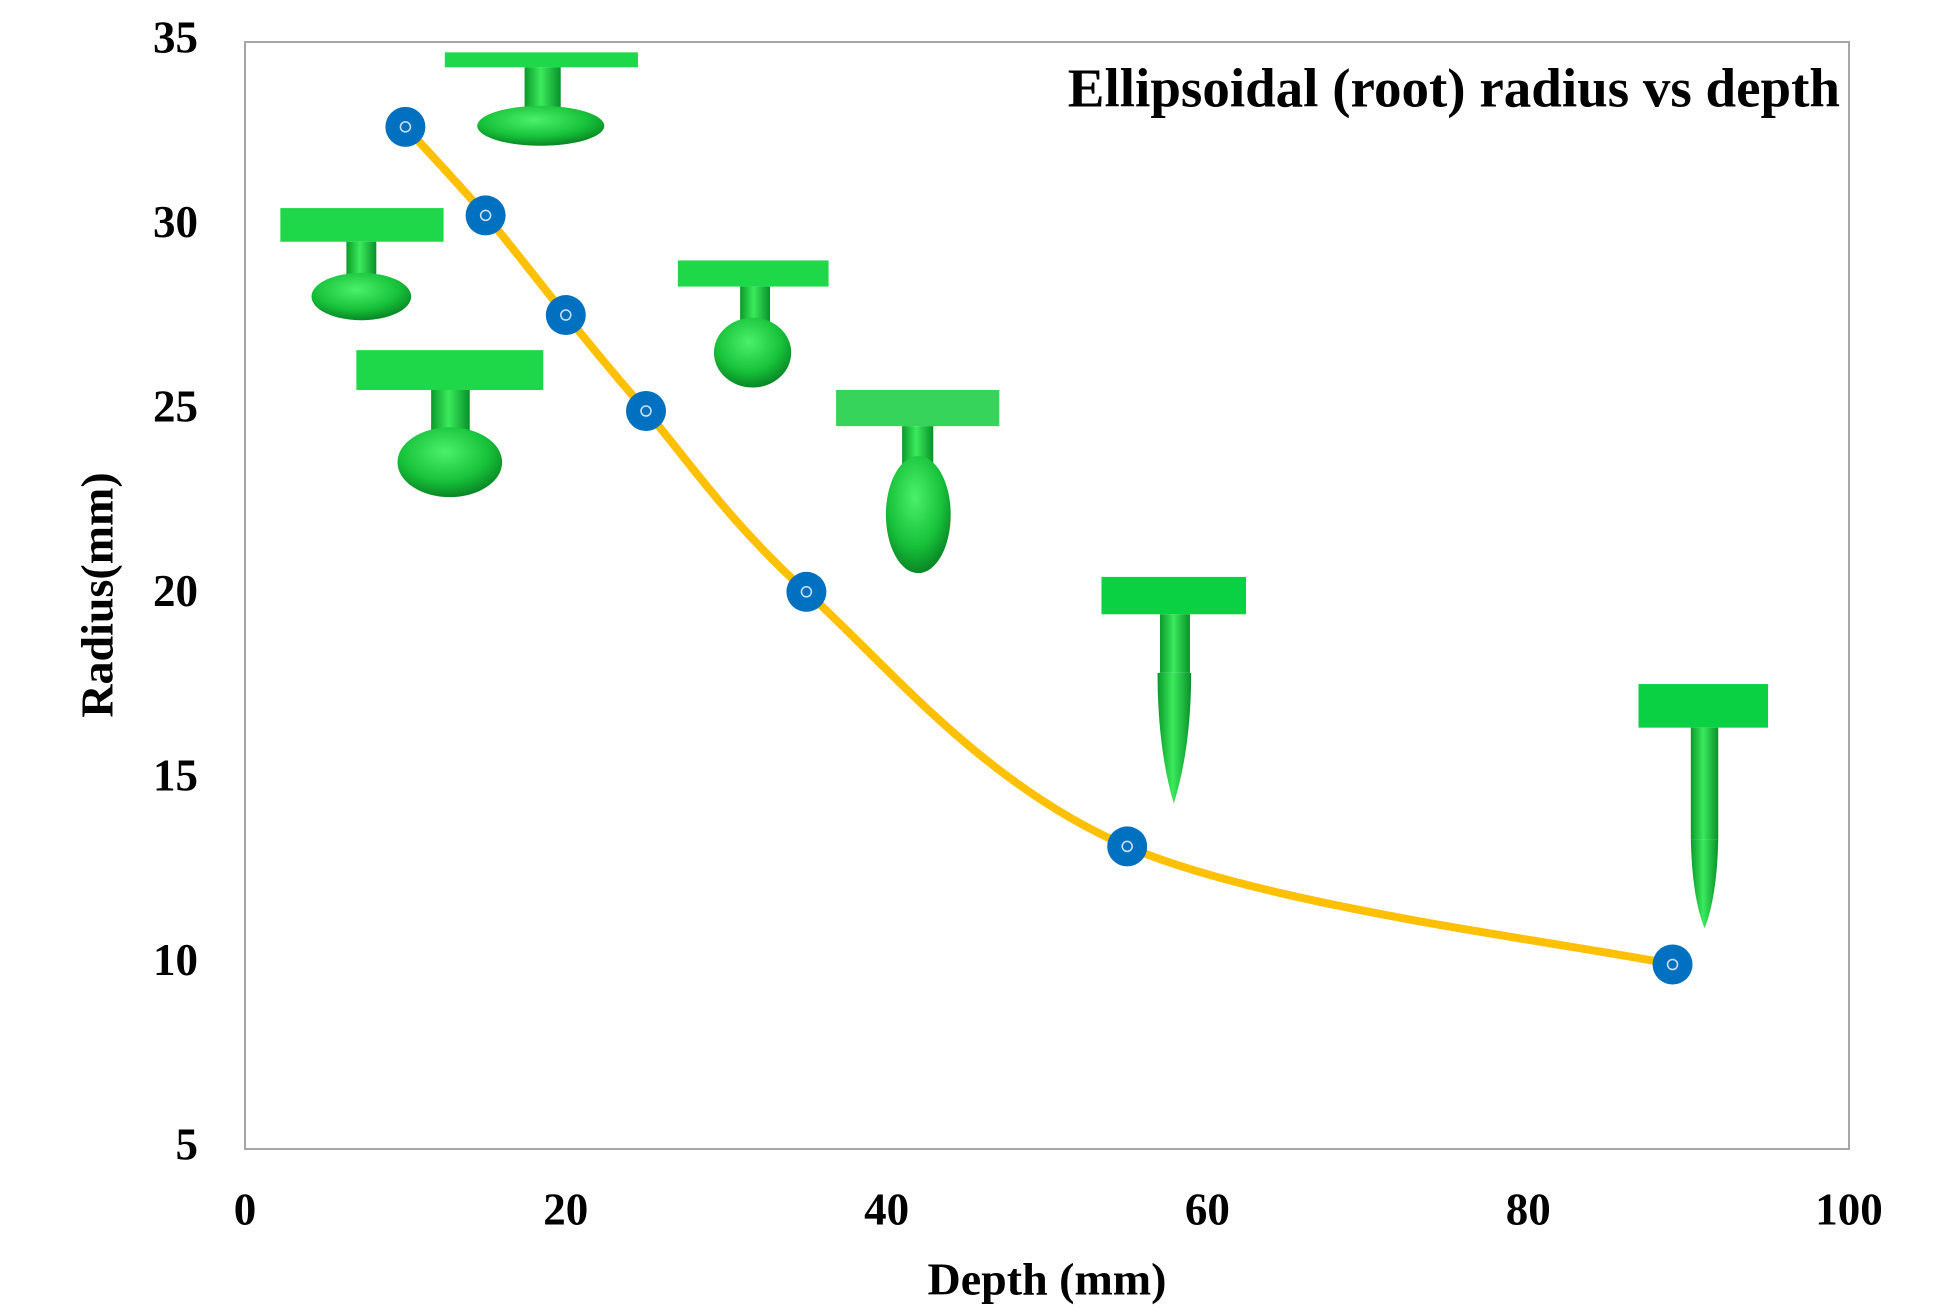 The width and height of the screenshot is (1944, 1312). Describe the element at coordinates (175, 37) in the screenshot. I see `y-tick-label: 35` at that location.